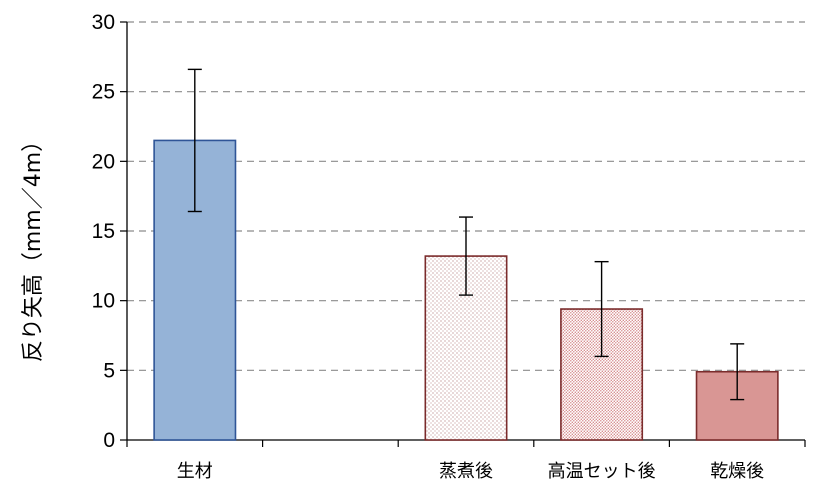 This screenshot has height=492, width=832. What do you see at coordinates (737, 471) in the screenshot?
I see `x-category-label: 乾燥後` at bounding box center [737, 471].